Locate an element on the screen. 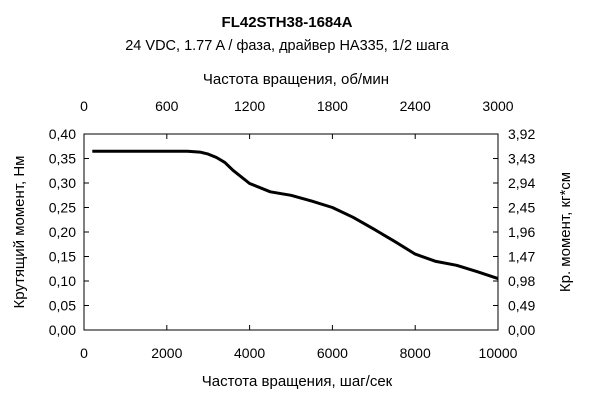  x-top-tick-label: 2400 is located at coordinates (415, 106).